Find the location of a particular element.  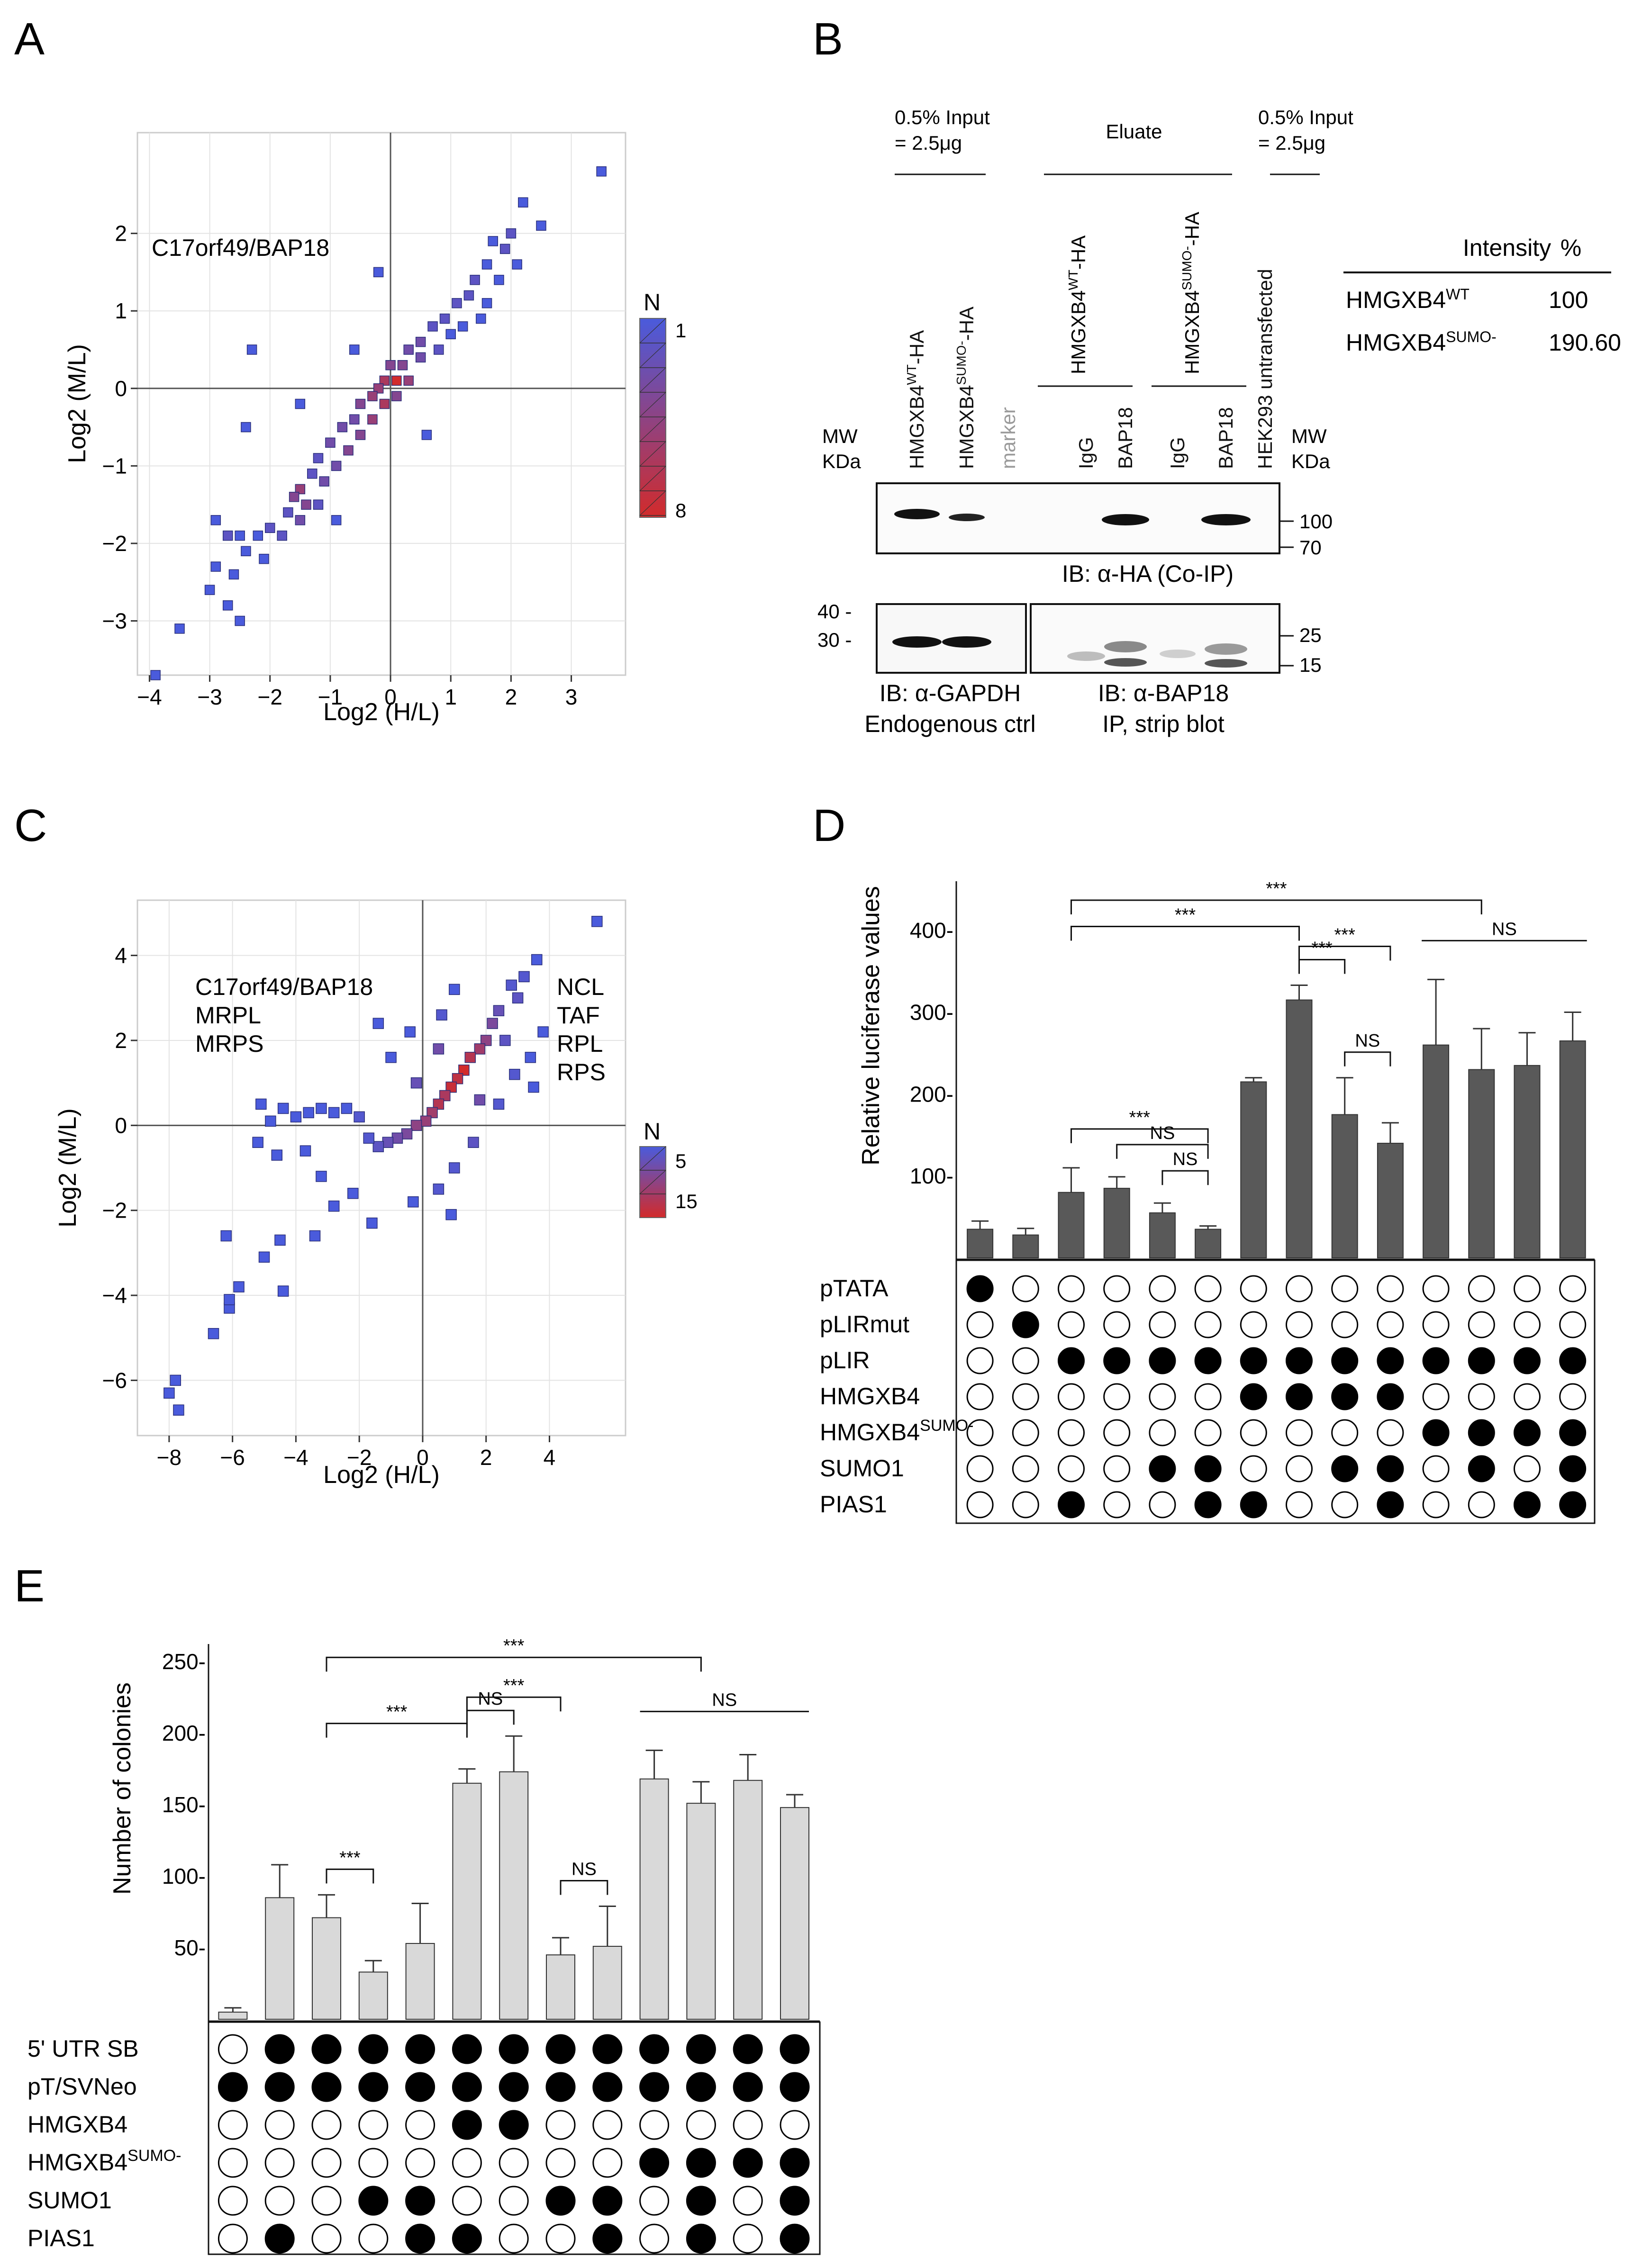

band-bap18-lane7b is located at coordinates (1226, 663).